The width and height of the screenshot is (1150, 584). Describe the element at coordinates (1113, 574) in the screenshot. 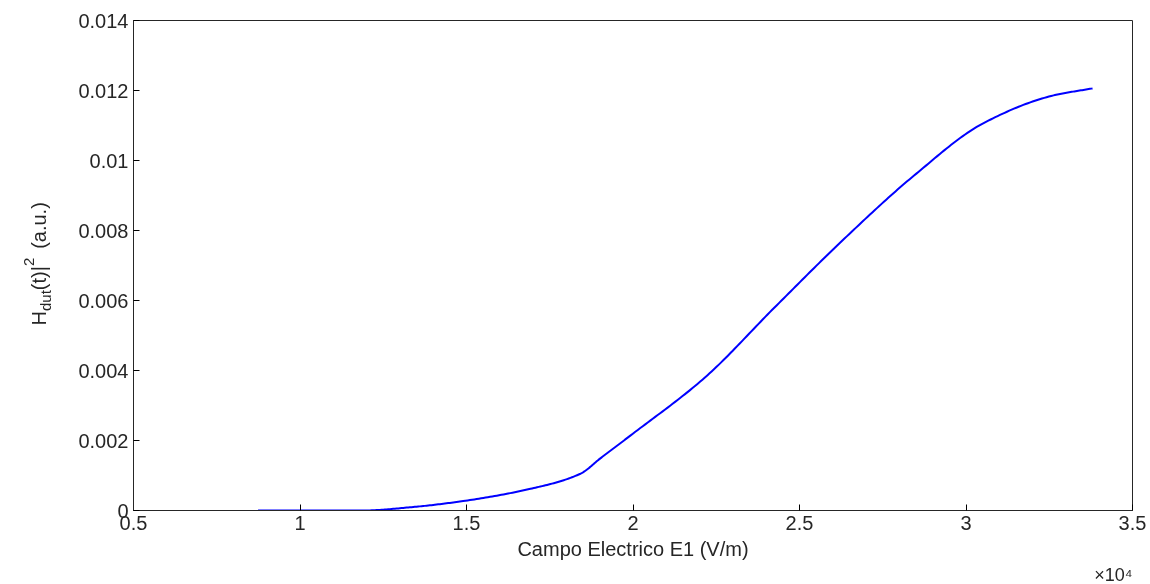

I see `text: ×10⁴` at that location.